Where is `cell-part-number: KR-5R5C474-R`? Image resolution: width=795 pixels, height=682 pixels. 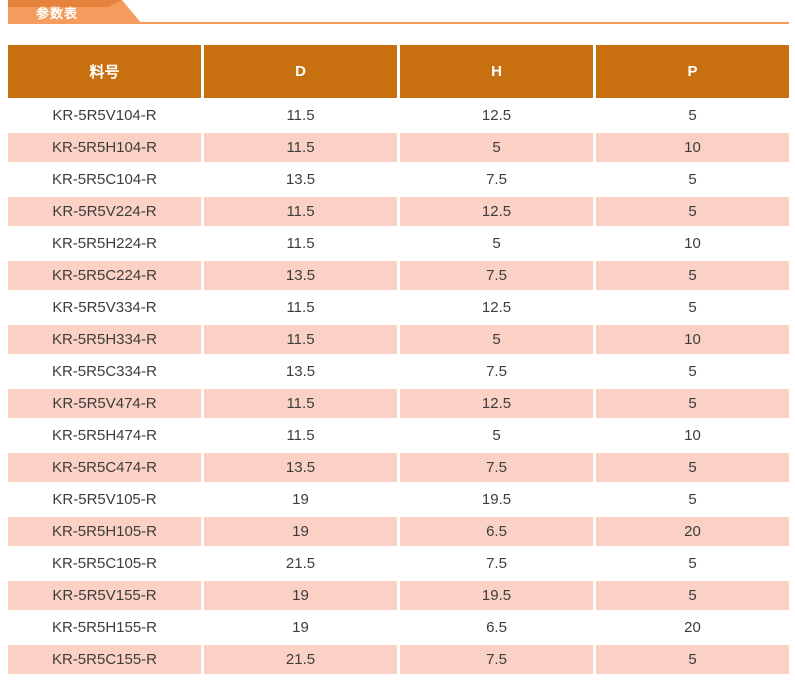
cell-part-number: KR-5R5C474-R is located at coordinates (104, 467).